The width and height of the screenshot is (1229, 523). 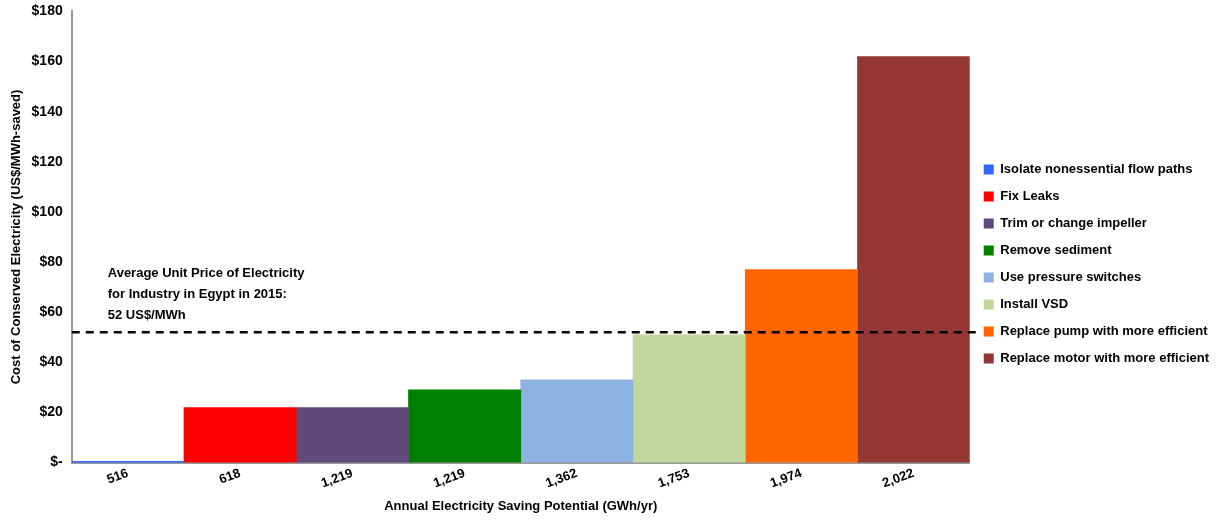 I want to click on legend-label: Fix Leaks, so click(x=1030, y=196).